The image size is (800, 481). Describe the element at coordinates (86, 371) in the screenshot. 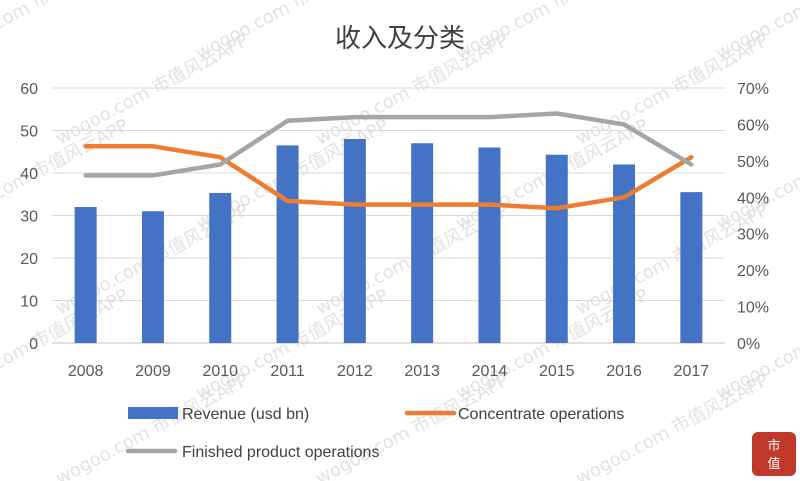

I see `x-tick-label: 2008` at that location.